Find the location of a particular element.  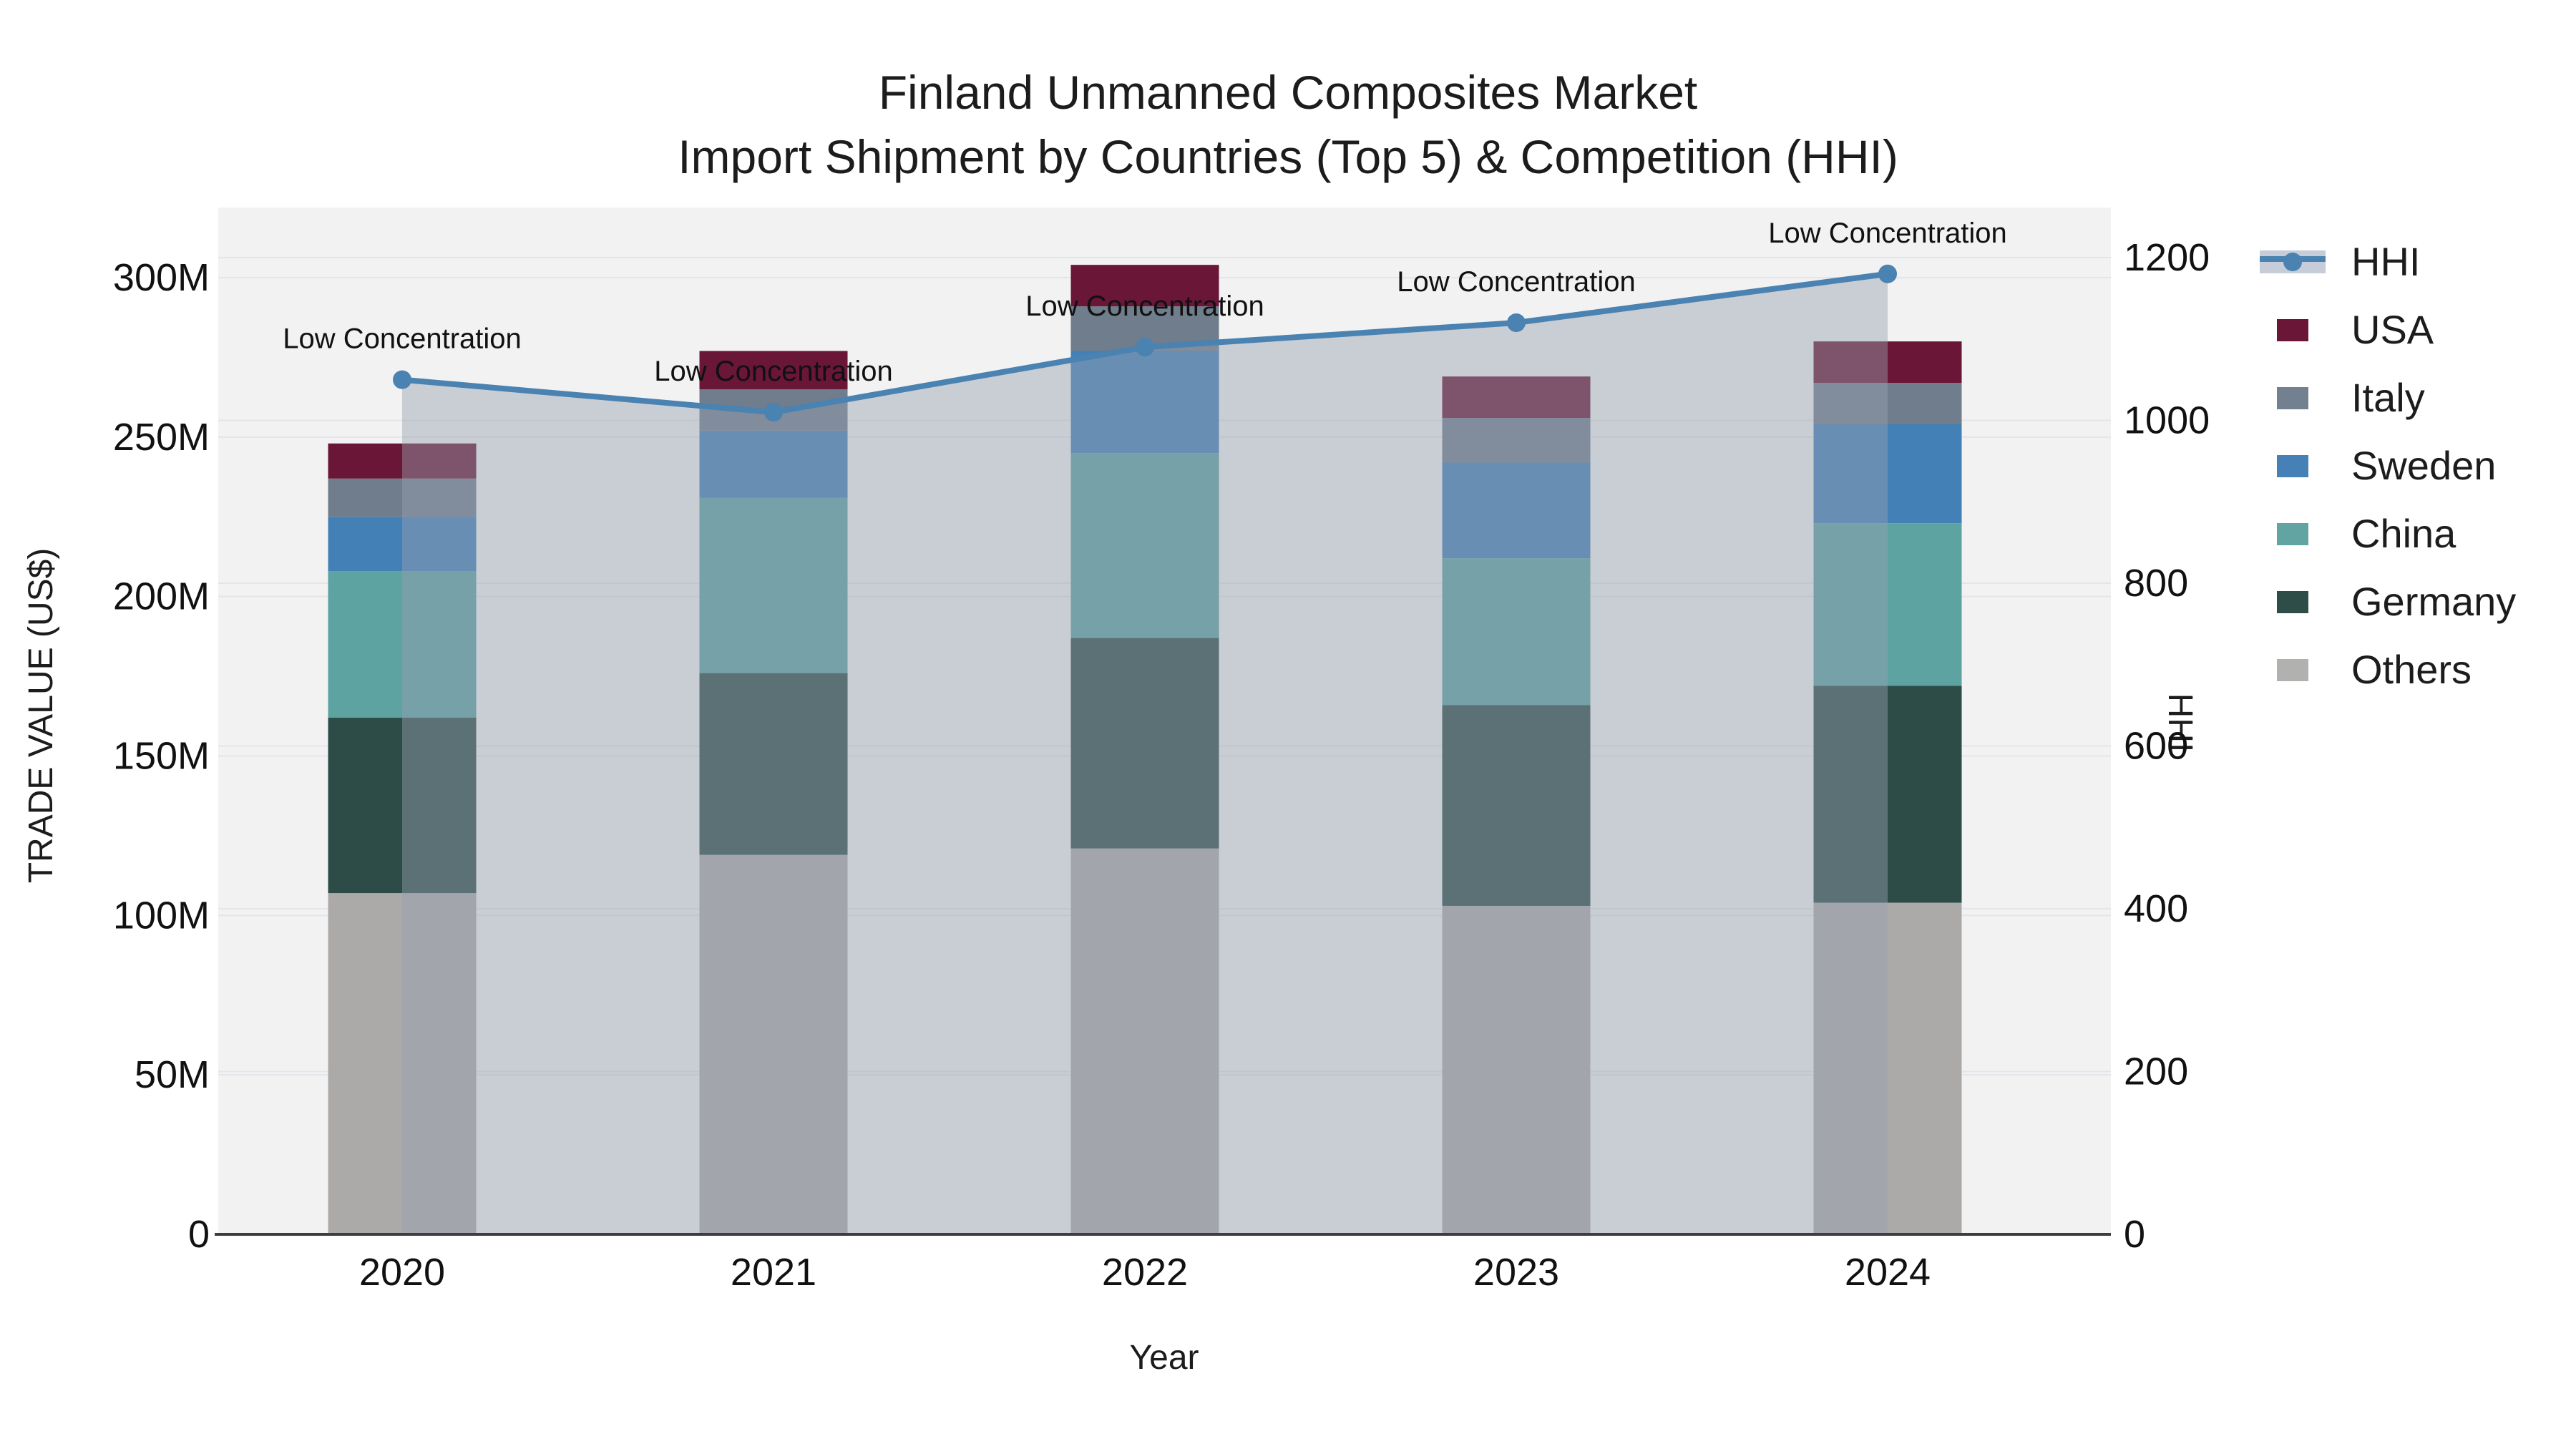

y-left-tick-300M: 300M is located at coordinates (161, 277).